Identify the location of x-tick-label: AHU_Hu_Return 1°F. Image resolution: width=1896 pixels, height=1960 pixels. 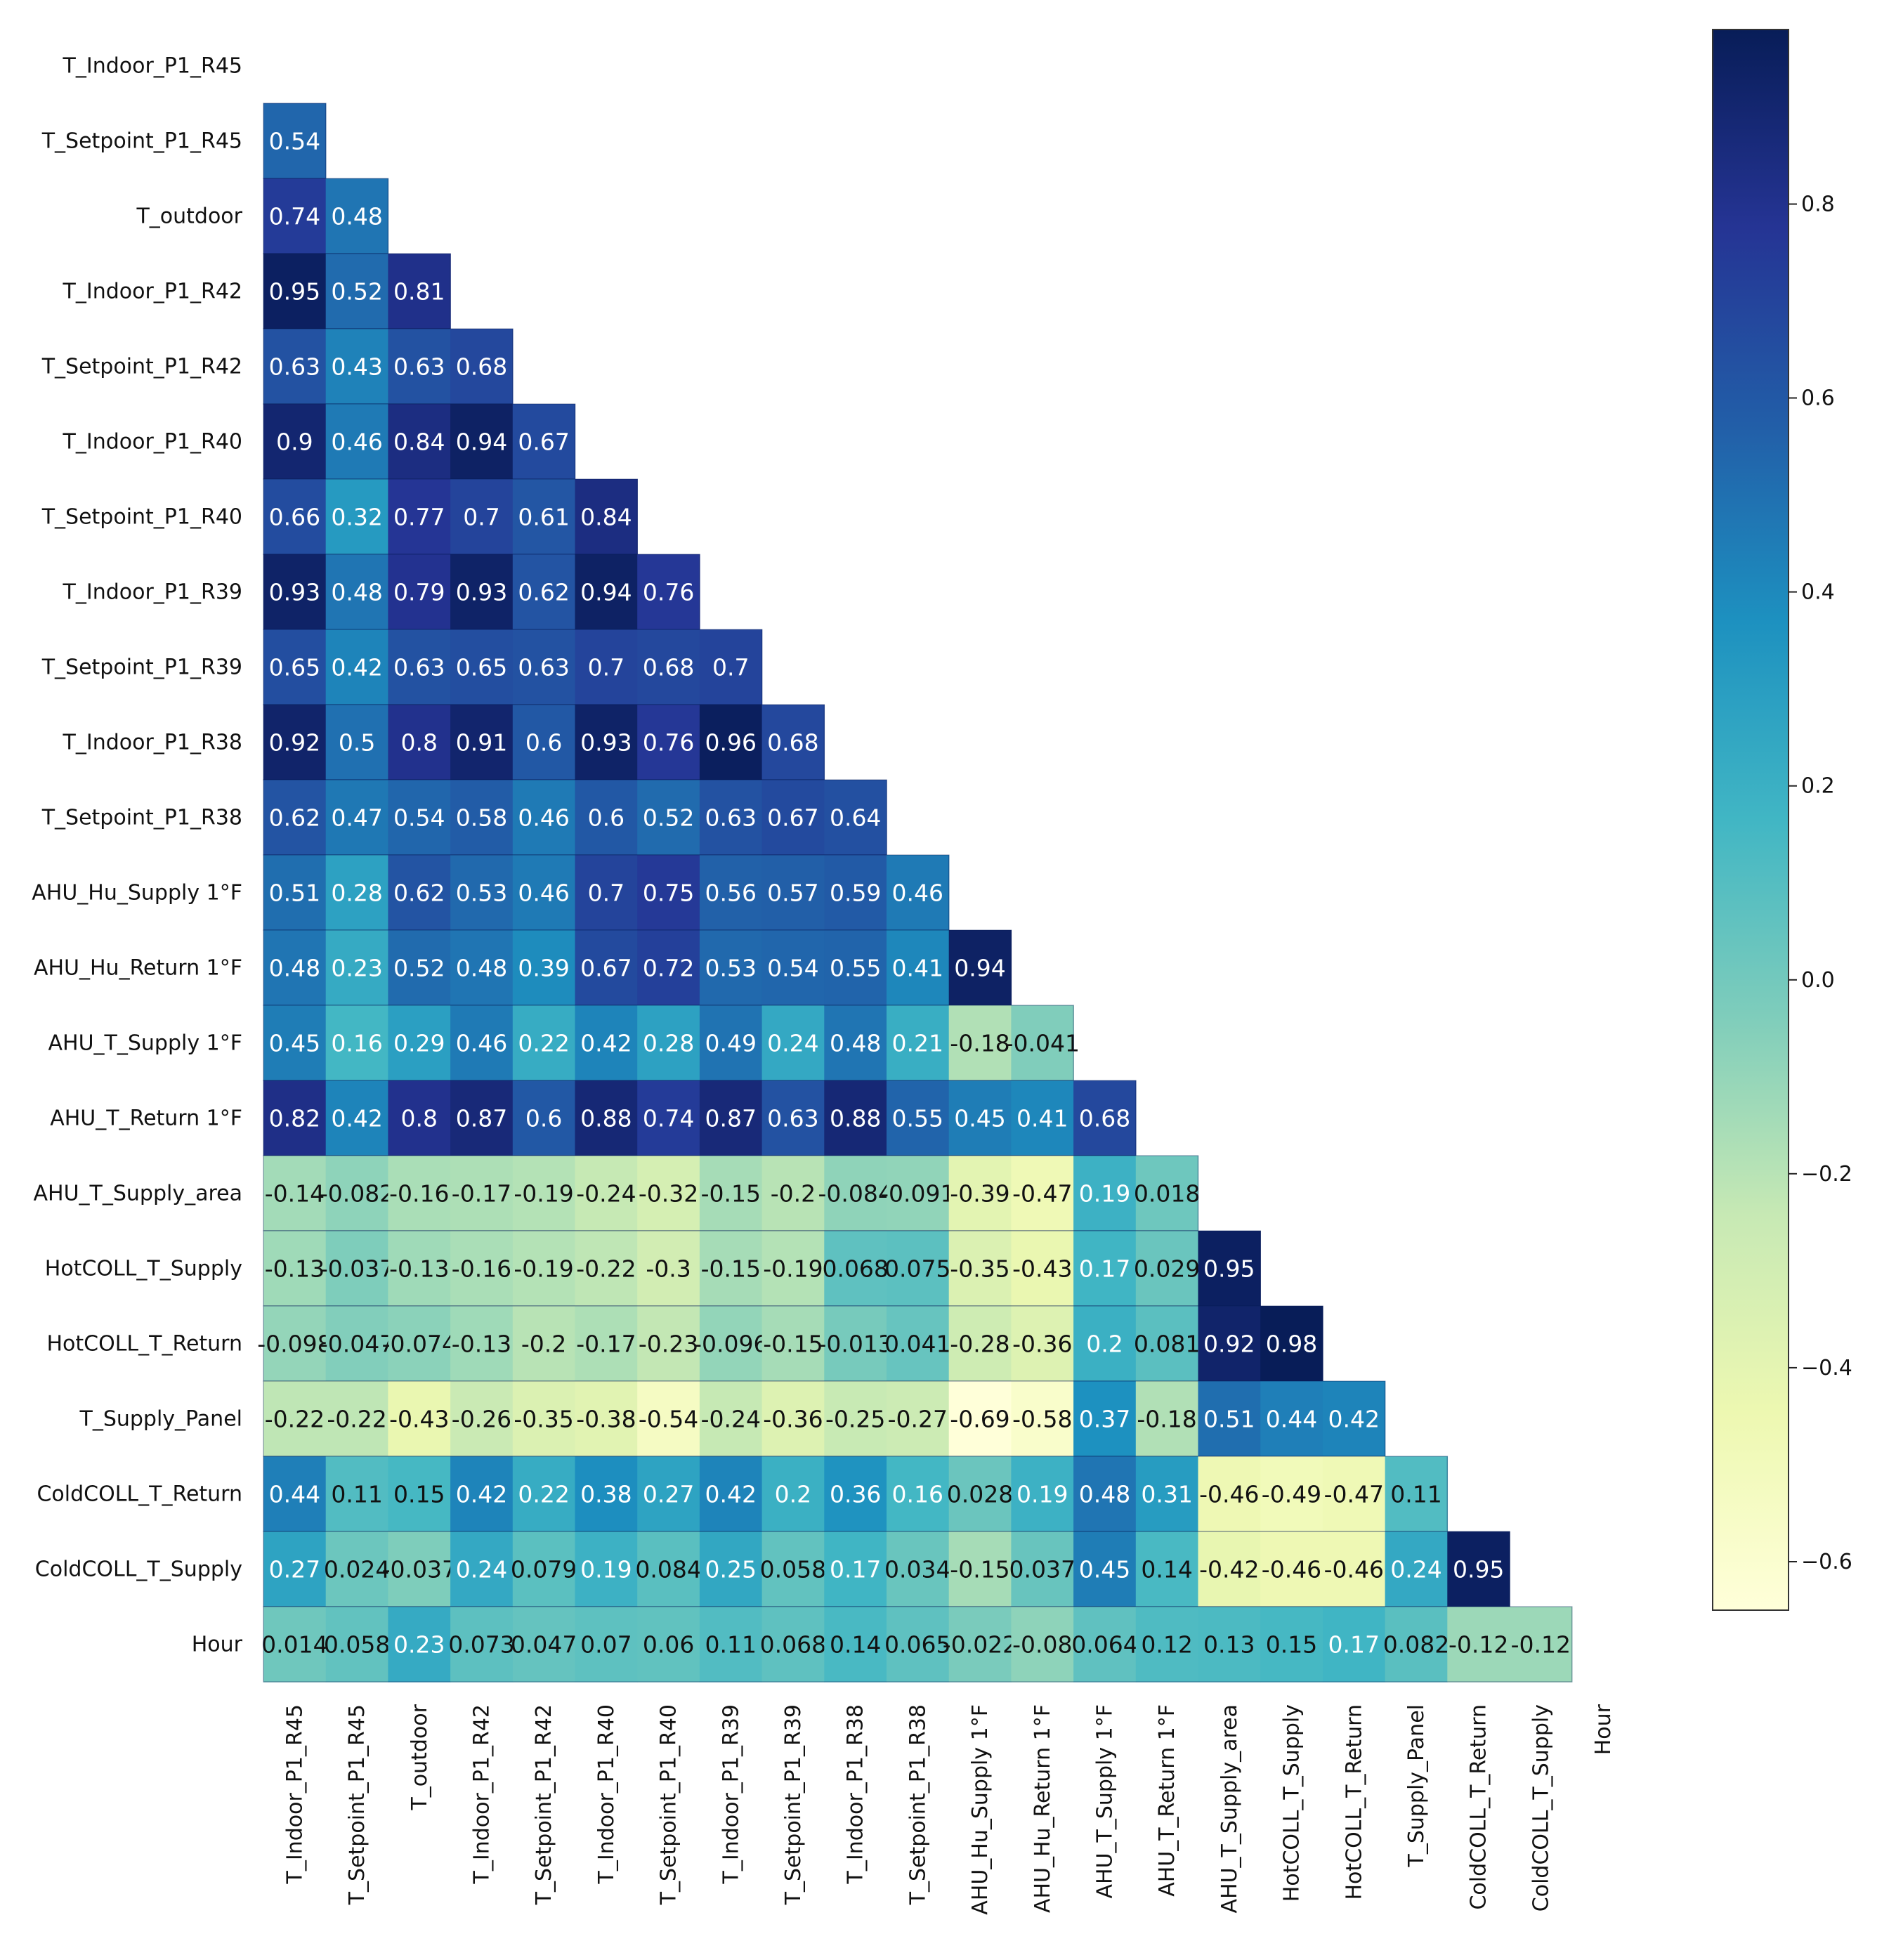
(1043, 1808).